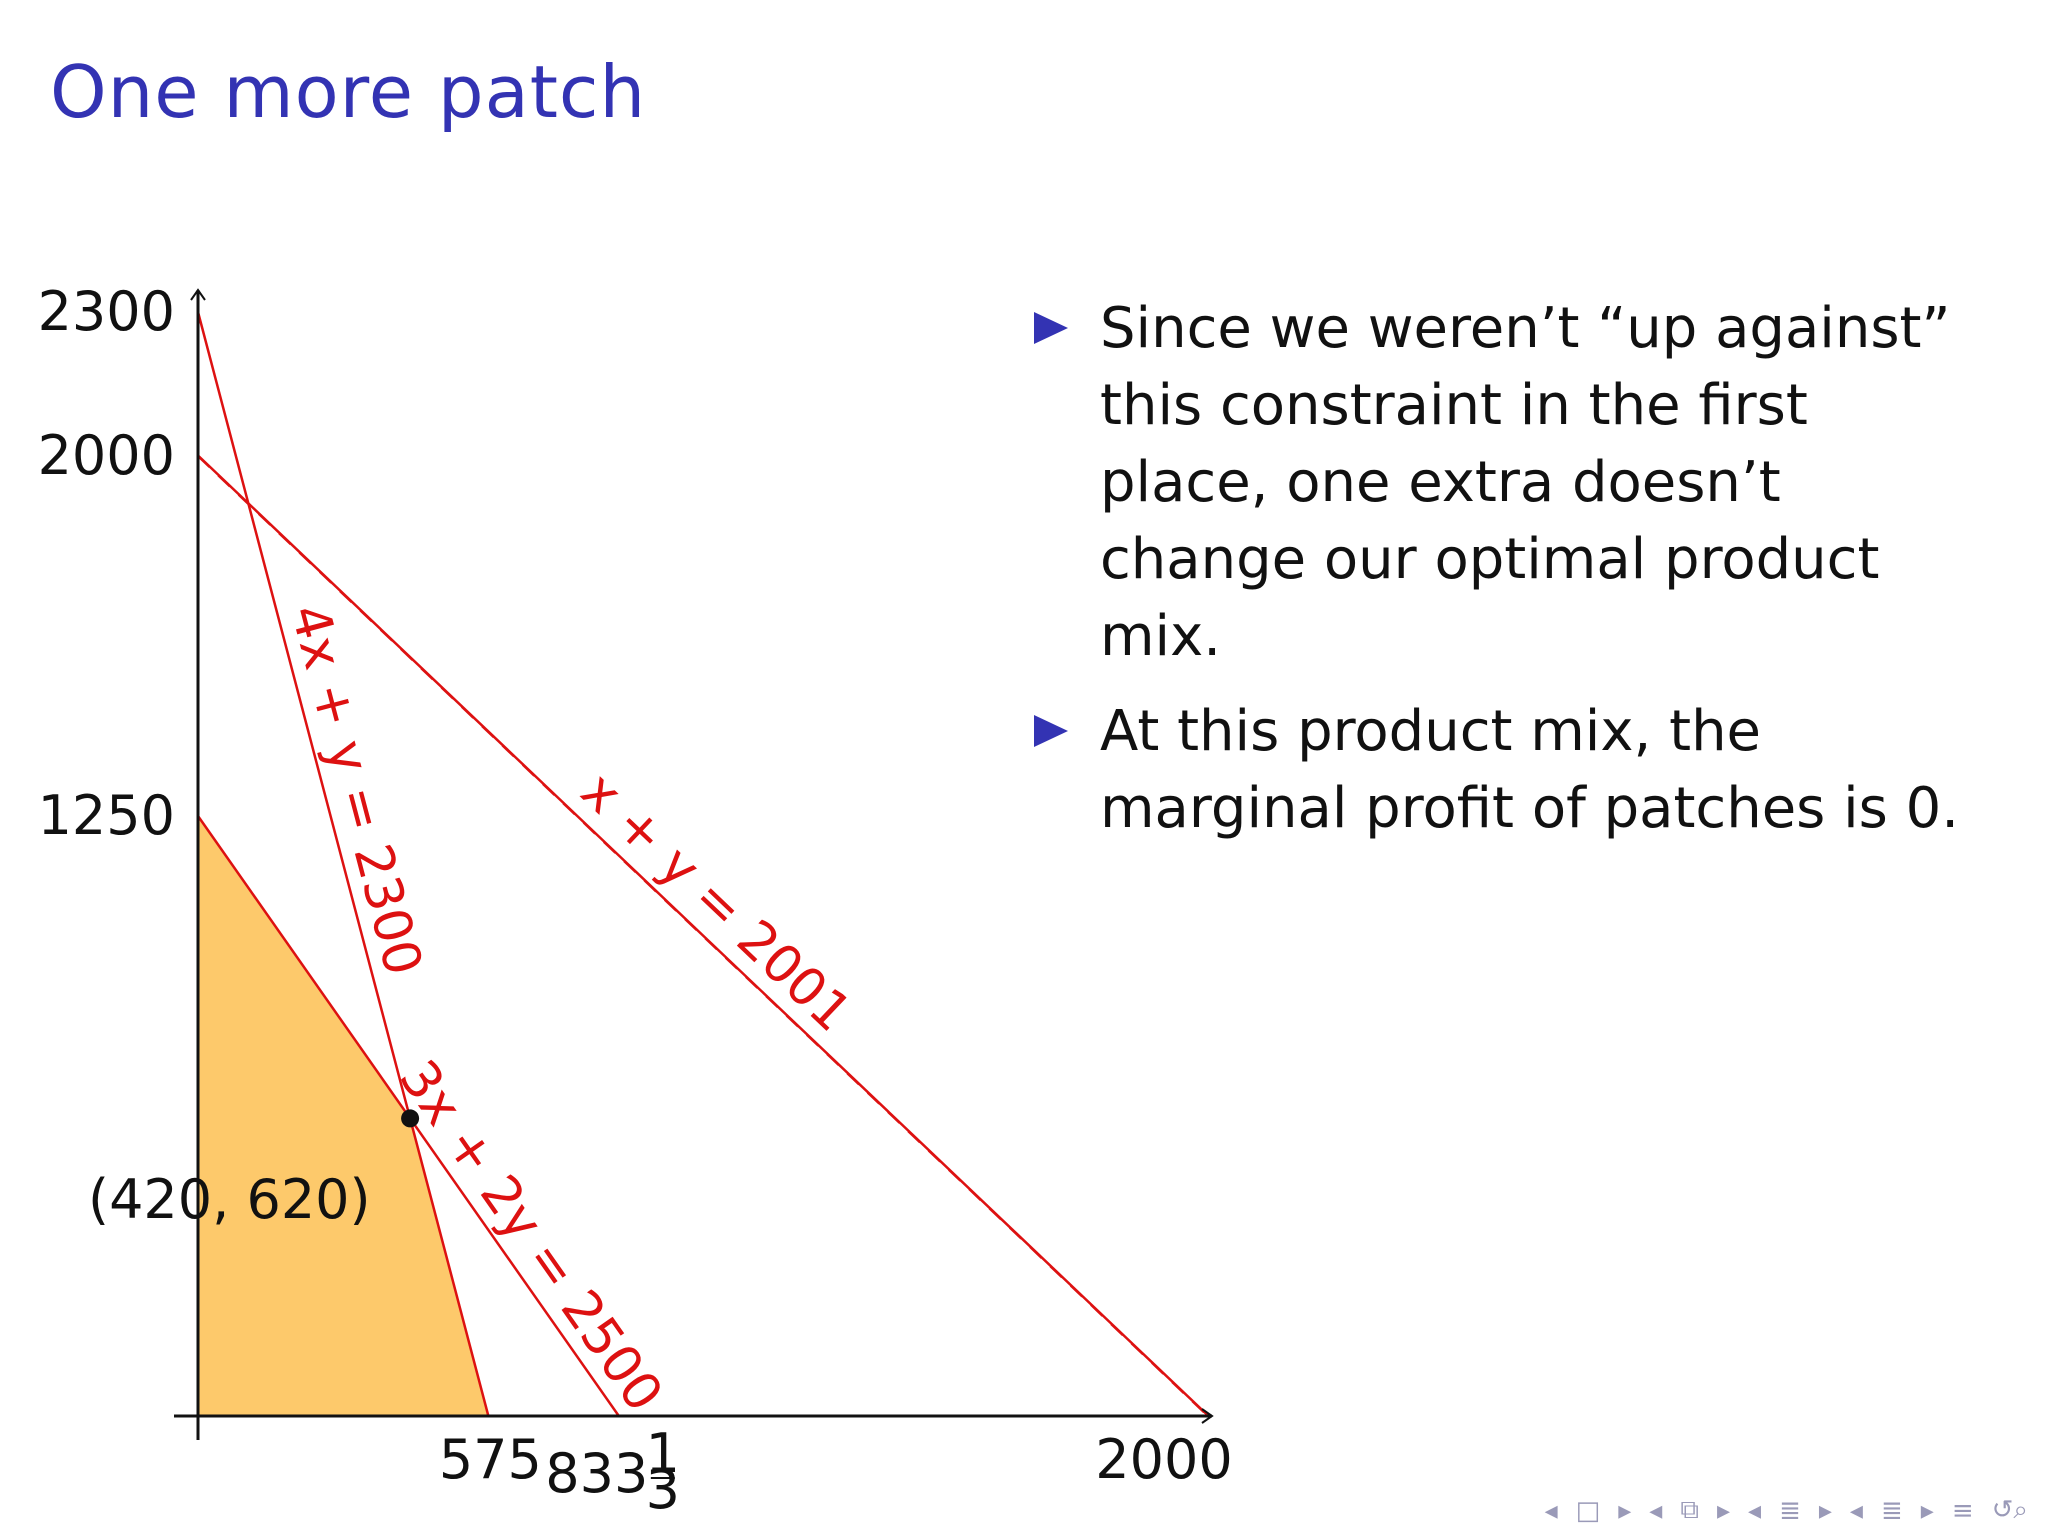  What do you see at coordinates (1790, 1510) in the screenshot?
I see `section-icon: ≣` at bounding box center [1790, 1510].